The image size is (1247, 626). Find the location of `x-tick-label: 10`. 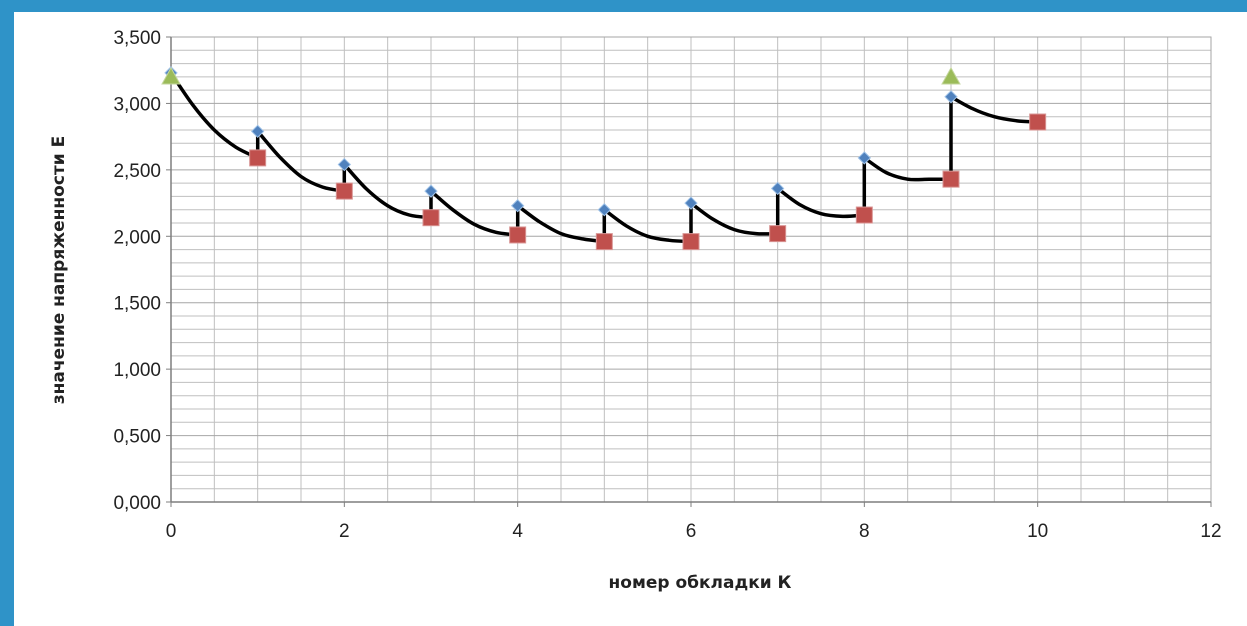

x-tick-label: 10 is located at coordinates (1037, 531).